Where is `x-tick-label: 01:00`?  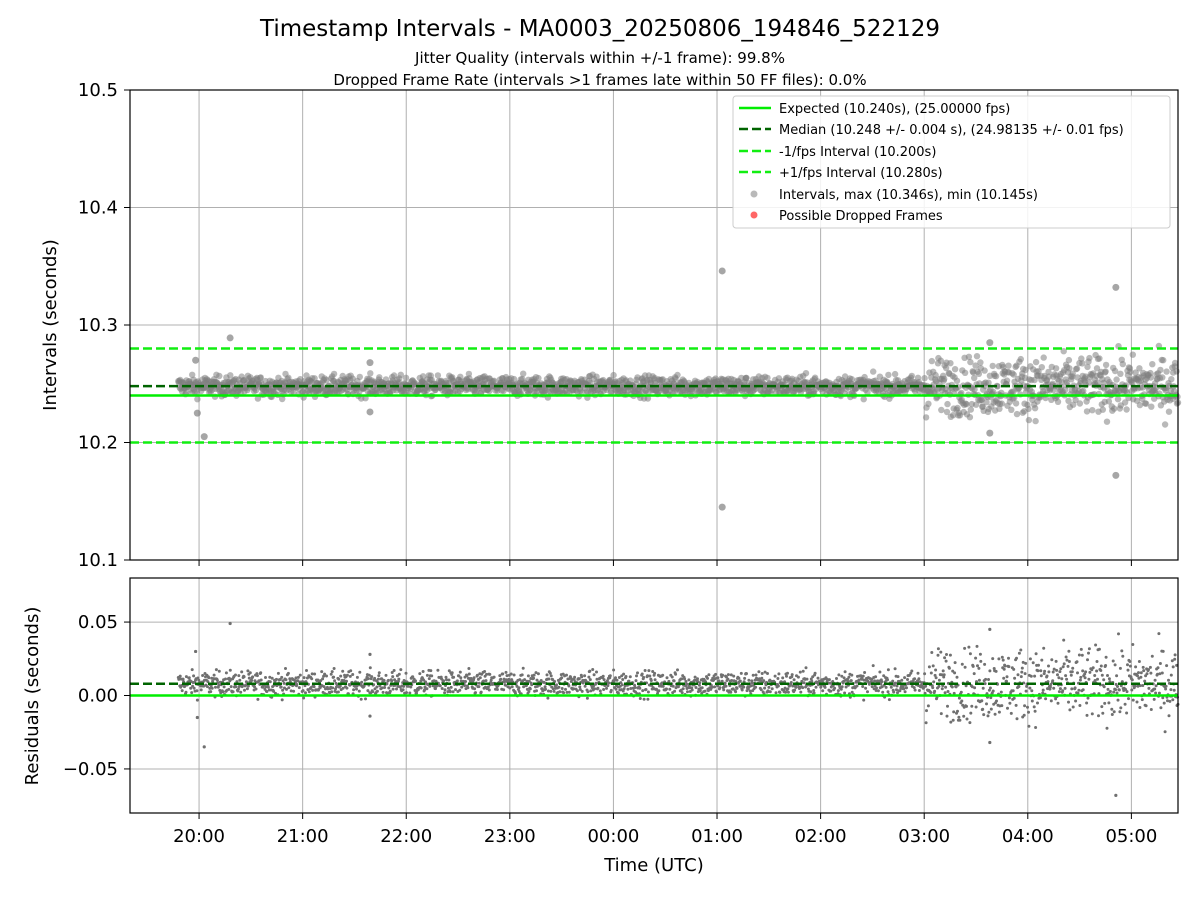
x-tick-label: 01:00 is located at coordinates (717, 836).